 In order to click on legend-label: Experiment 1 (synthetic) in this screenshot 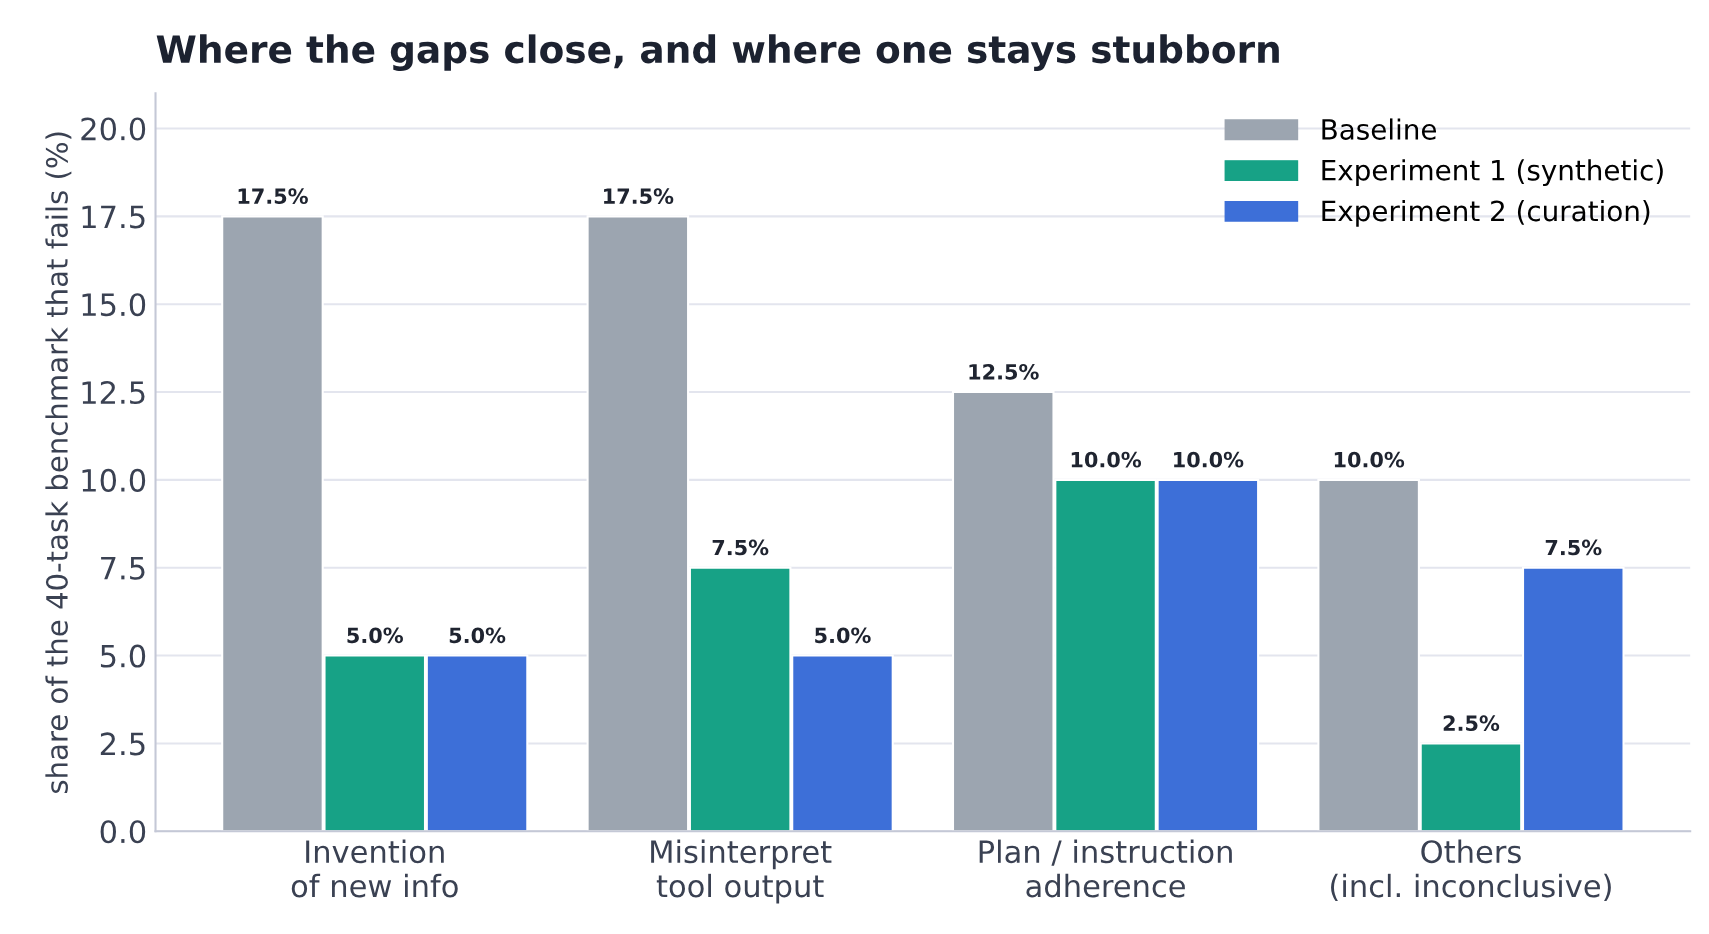, I will do `click(1492, 173)`.